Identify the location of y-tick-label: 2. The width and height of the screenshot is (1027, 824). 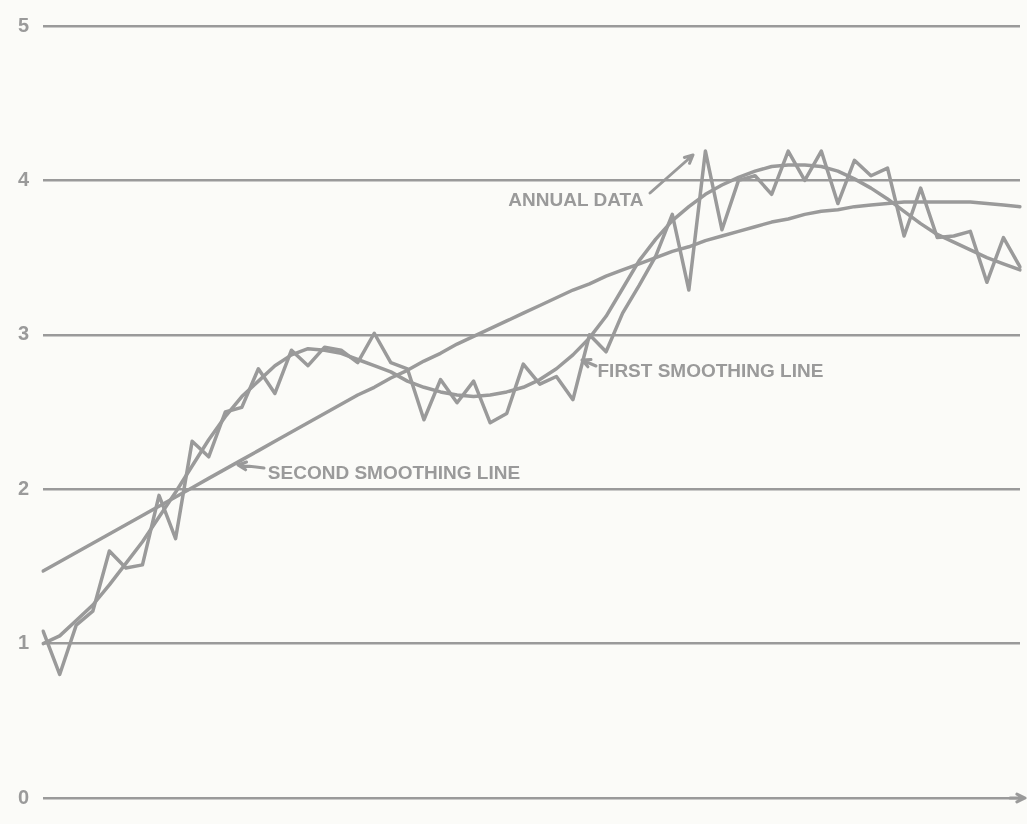
(24, 487).